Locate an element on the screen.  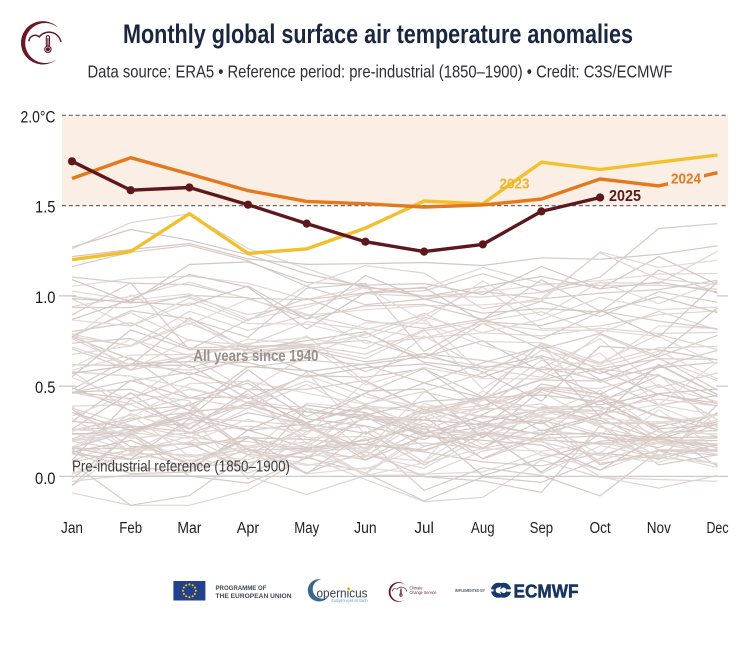
svg-text: 2023 is located at coordinates (515, 184).